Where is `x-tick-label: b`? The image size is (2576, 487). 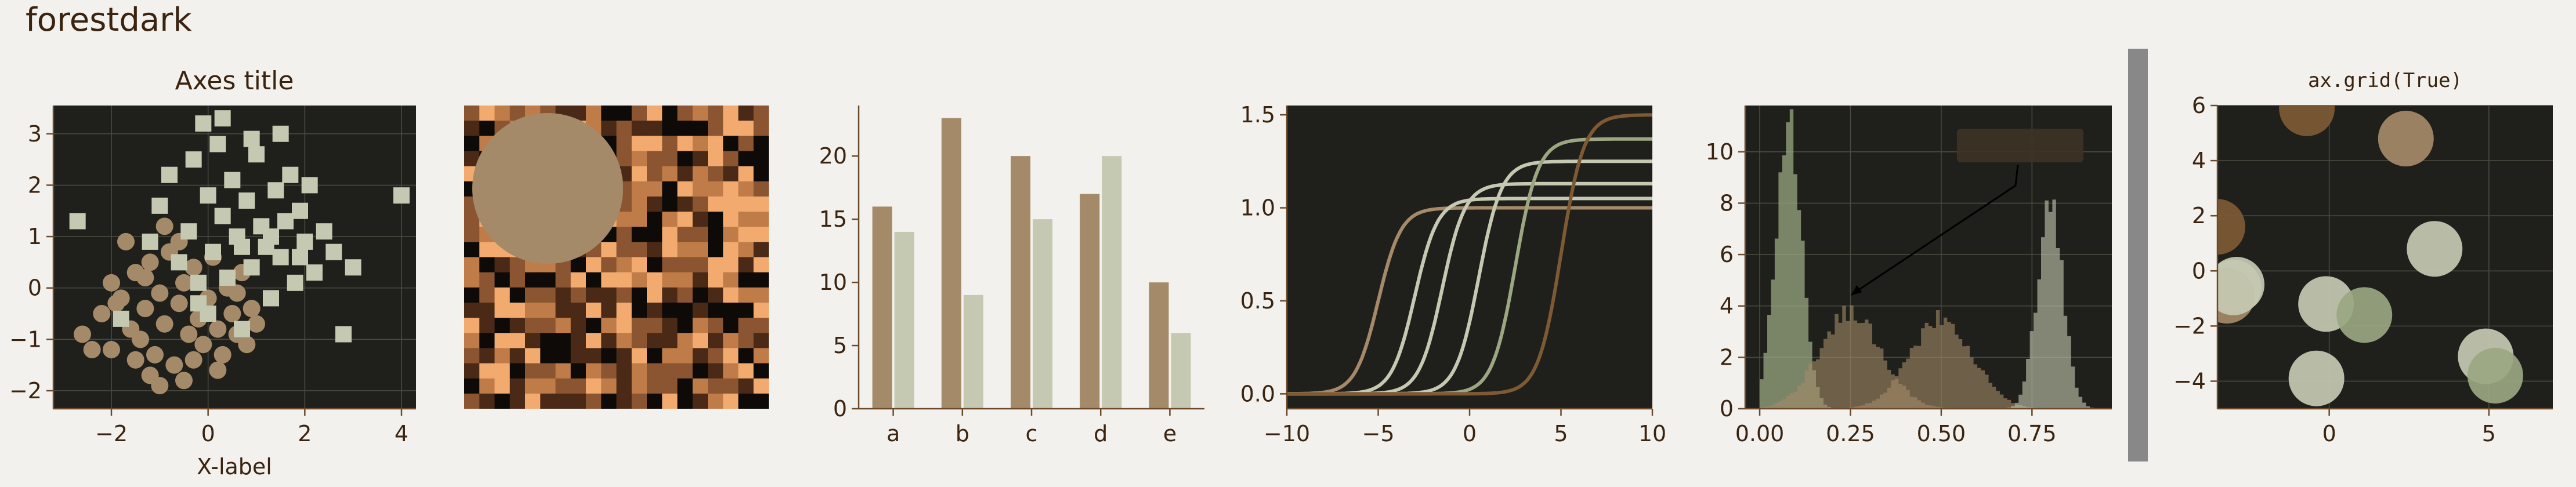
x-tick-label: b is located at coordinates (962, 434).